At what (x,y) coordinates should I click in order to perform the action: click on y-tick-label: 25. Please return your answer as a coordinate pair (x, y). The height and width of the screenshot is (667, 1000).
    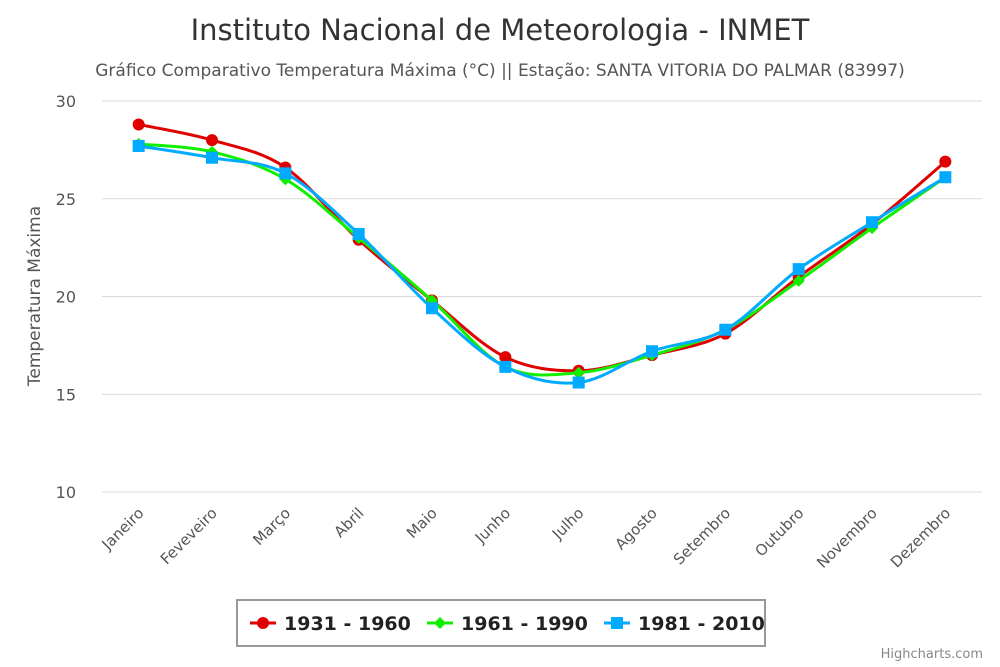
    Looking at the image, I should click on (66, 199).